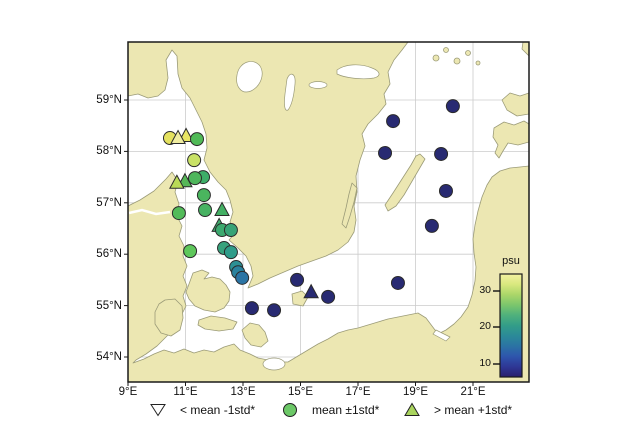  Describe the element at coordinates (412, 409) in the screenshot. I see `legend-triangle-up-icon` at that location.